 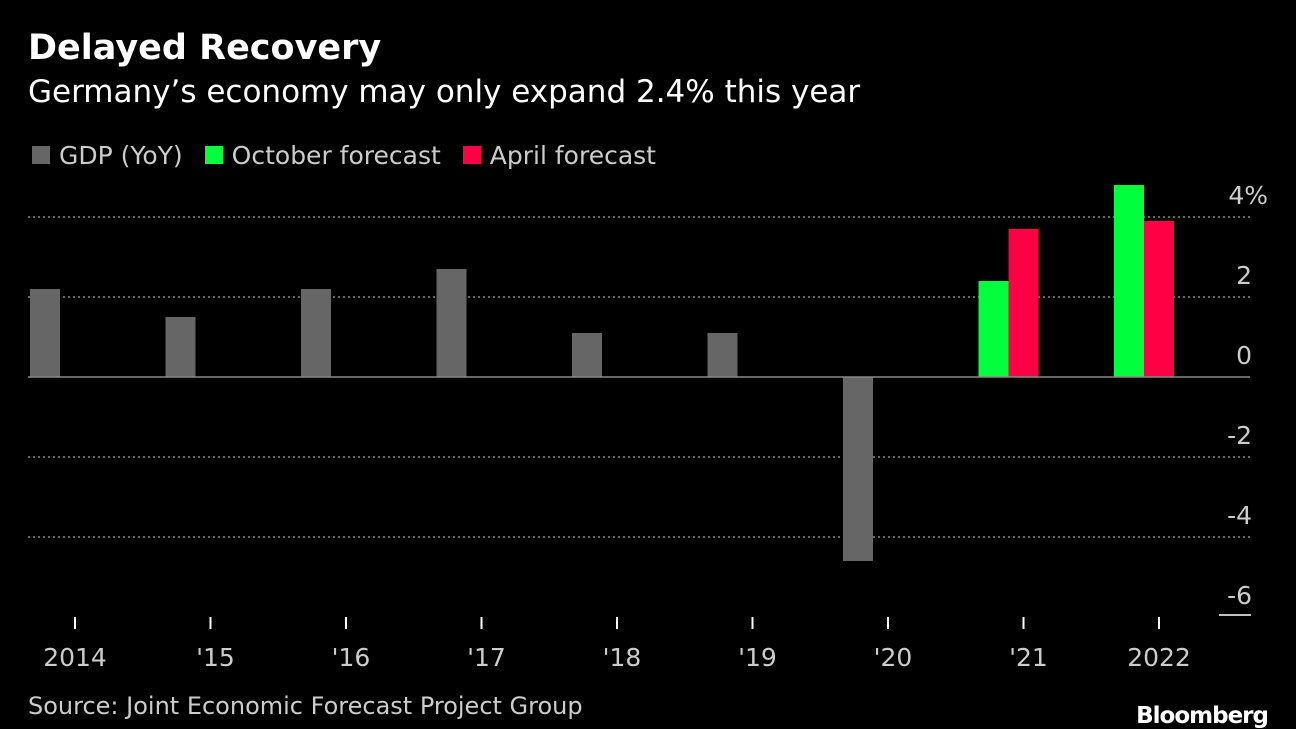 What do you see at coordinates (757, 657) in the screenshot?
I see `x-tick-label: '19` at bounding box center [757, 657].